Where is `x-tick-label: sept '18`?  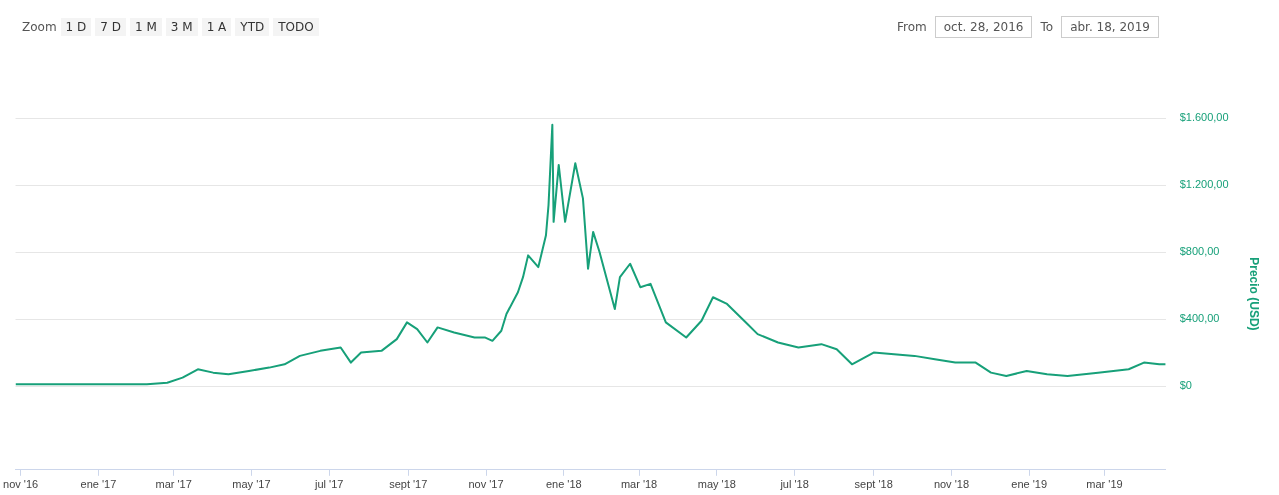
x-tick-label: sept '18 is located at coordinates (873, 484).